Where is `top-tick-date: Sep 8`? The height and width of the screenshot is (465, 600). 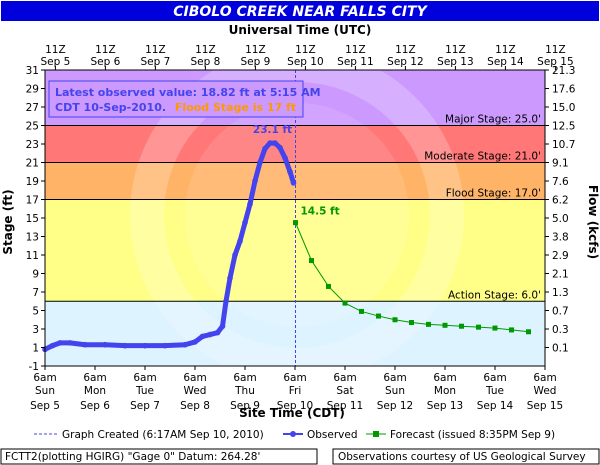
top-tick-date: Sep 8 is located at coordinates (206, 62).